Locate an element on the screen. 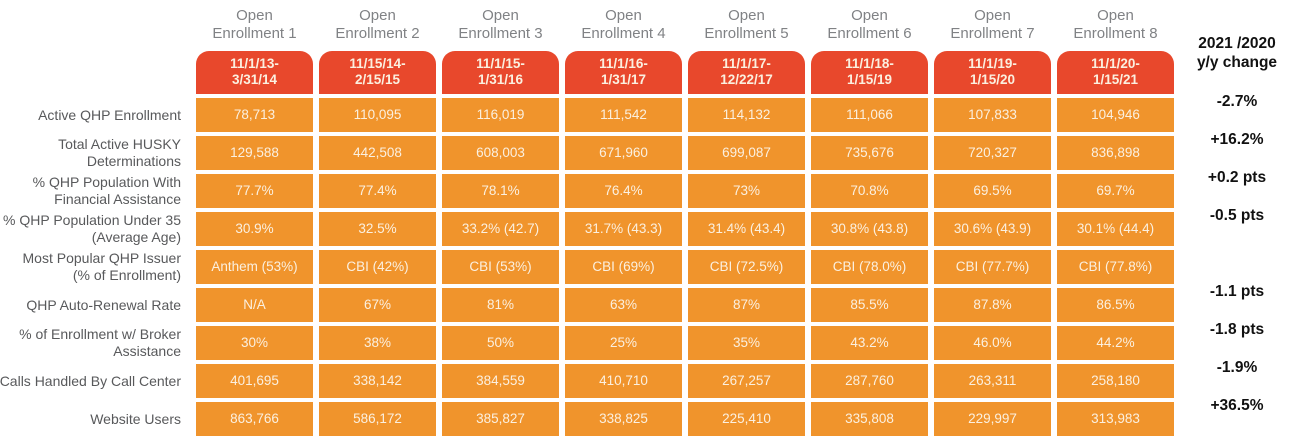  column-title: Open Enrollment 1 is located at coordinates (254, 23).